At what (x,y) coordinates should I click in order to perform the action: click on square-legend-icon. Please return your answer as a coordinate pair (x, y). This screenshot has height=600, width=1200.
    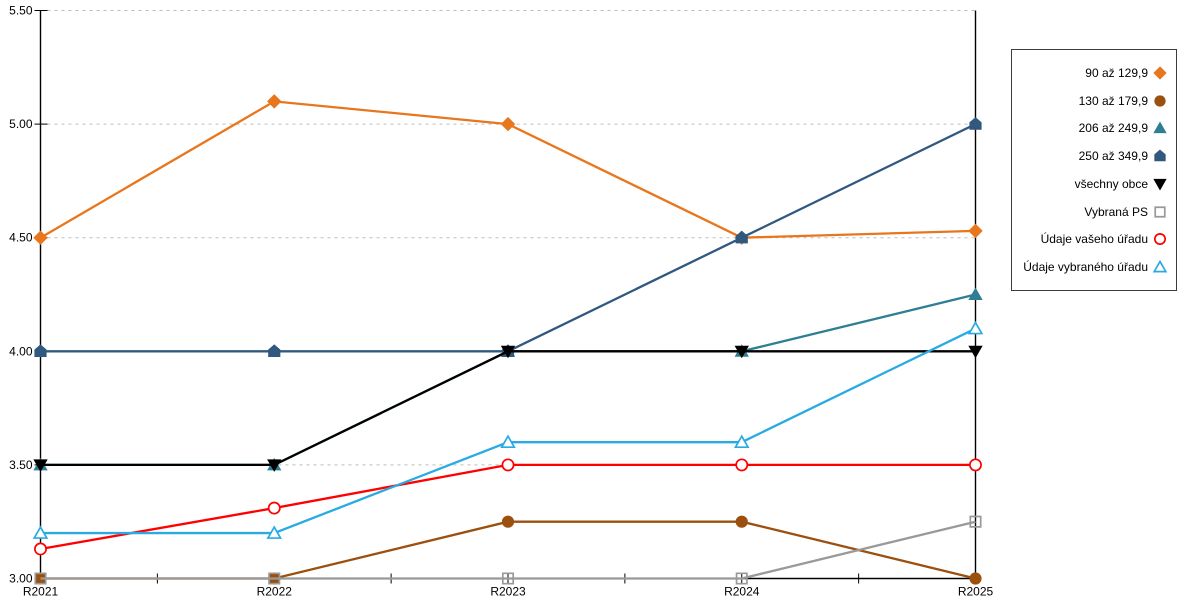
    Looking at the image, I should click on (1160, 211).